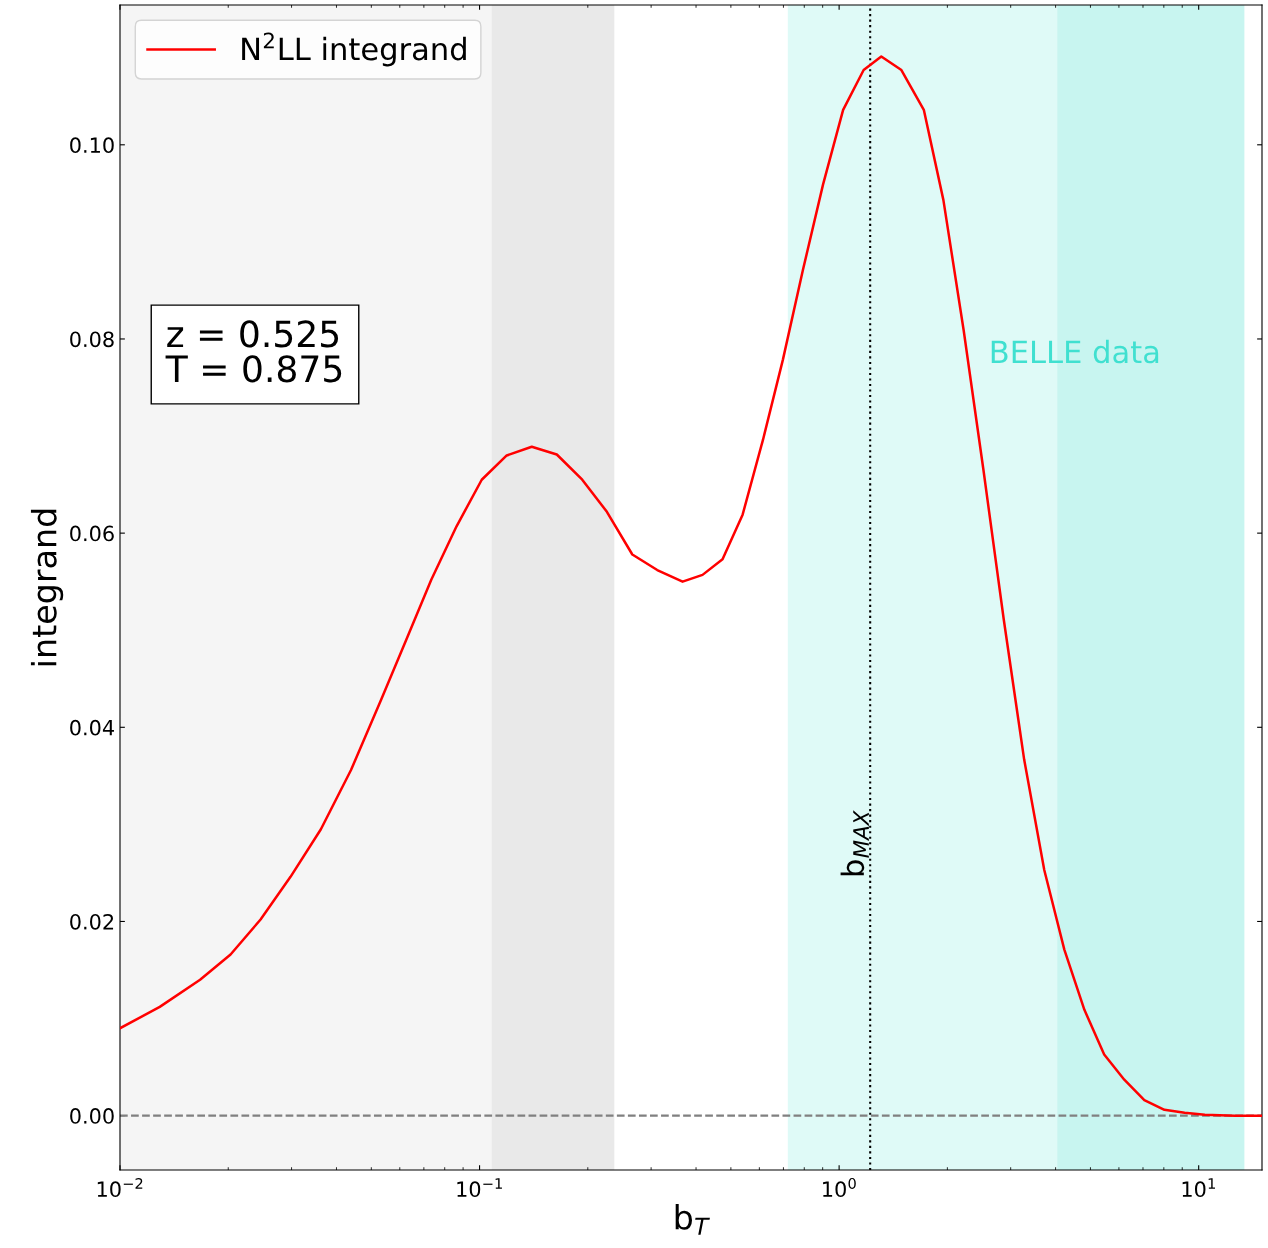  Describe the element at coordinates (479, 1188) in the screenshot. I see `x-tick-label: 10$^{−1}$` at that location.